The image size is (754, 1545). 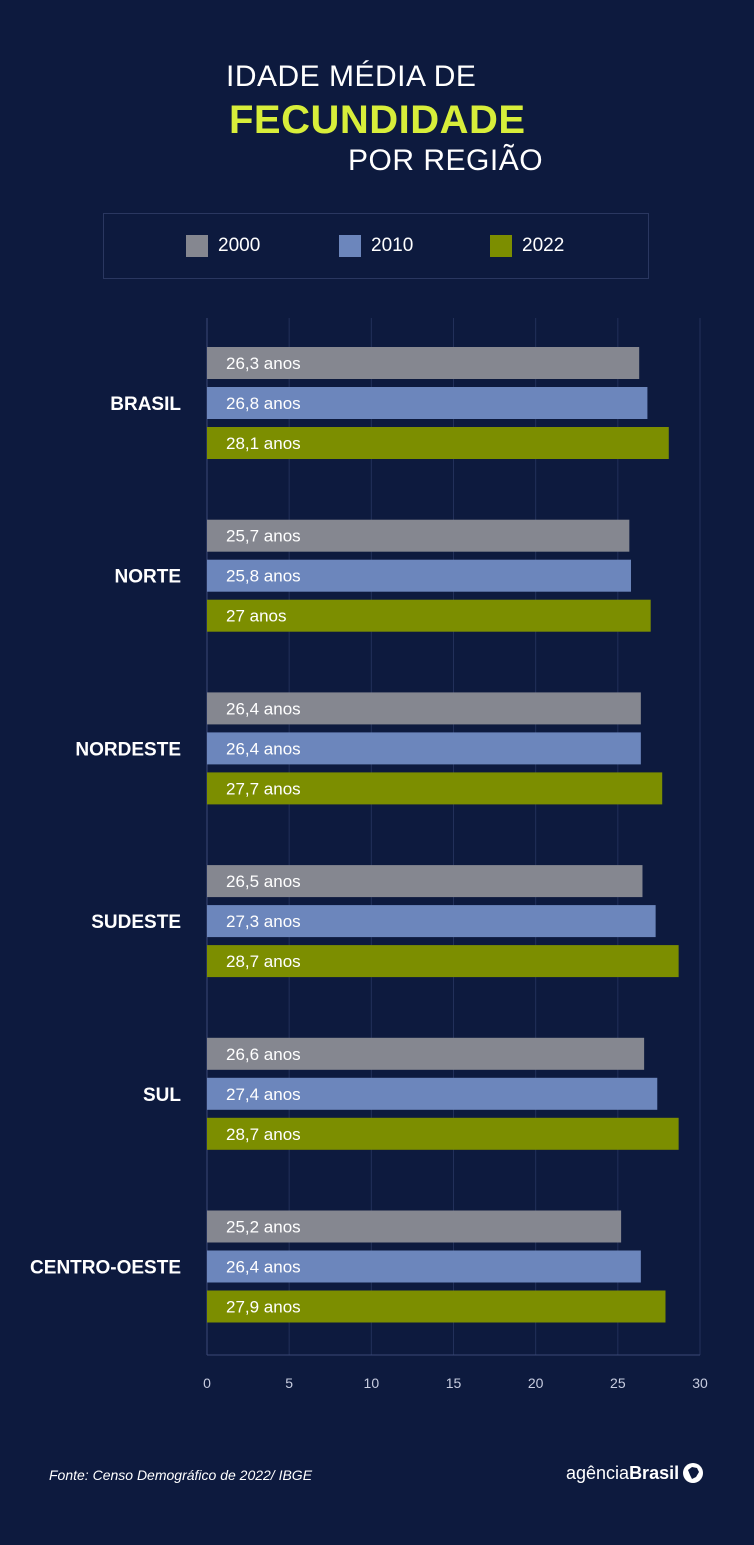 I want to click on bar-value-label: 27,4 anos, so click(x=263, y=1094).